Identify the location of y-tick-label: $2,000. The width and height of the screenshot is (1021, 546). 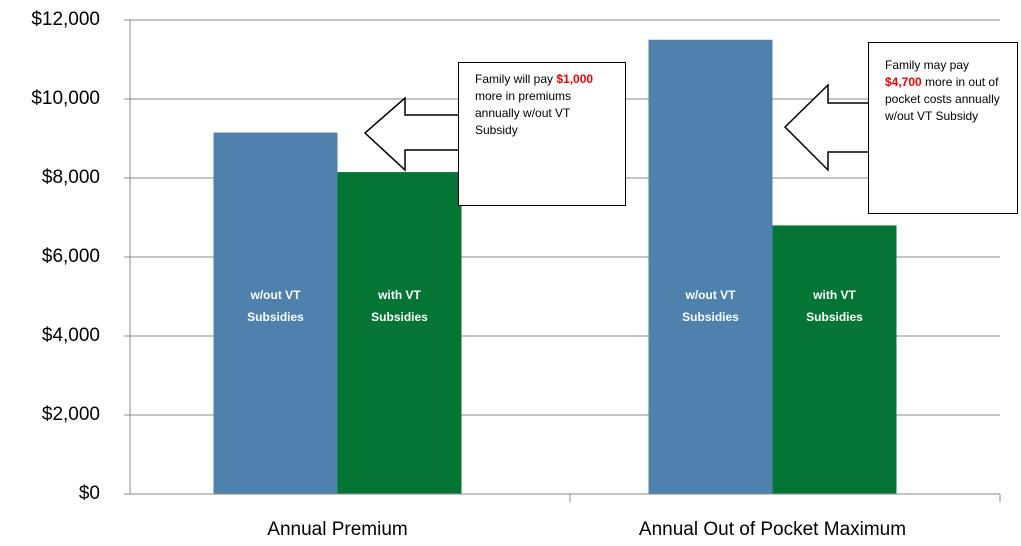
(71, 414).